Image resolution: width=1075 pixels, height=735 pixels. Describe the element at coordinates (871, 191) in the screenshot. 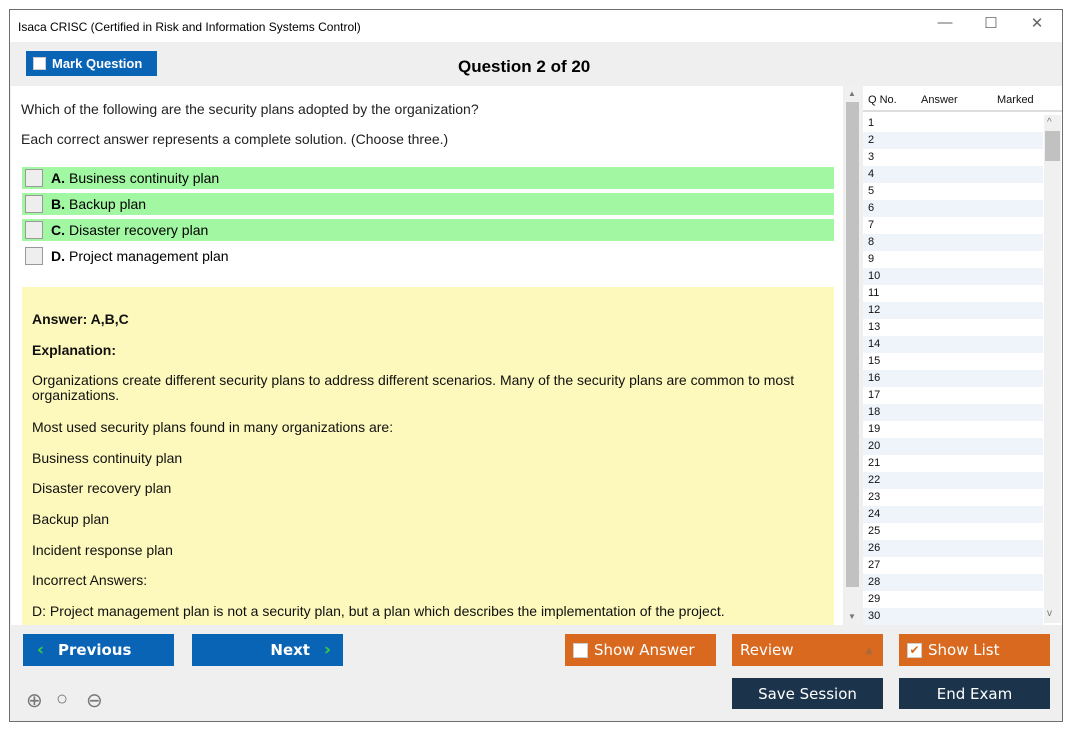

I see `list-row: 5` at that location.